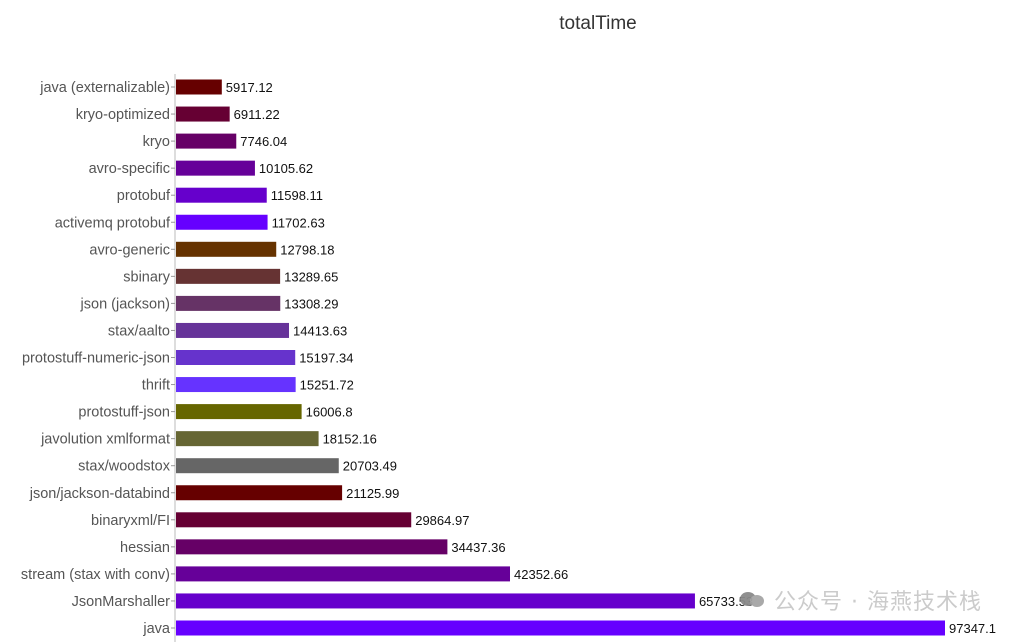  What do you see at coordinates (156, 386) in the screenshot?
I see `category-label: thrift` at bounding box center [156, 386].